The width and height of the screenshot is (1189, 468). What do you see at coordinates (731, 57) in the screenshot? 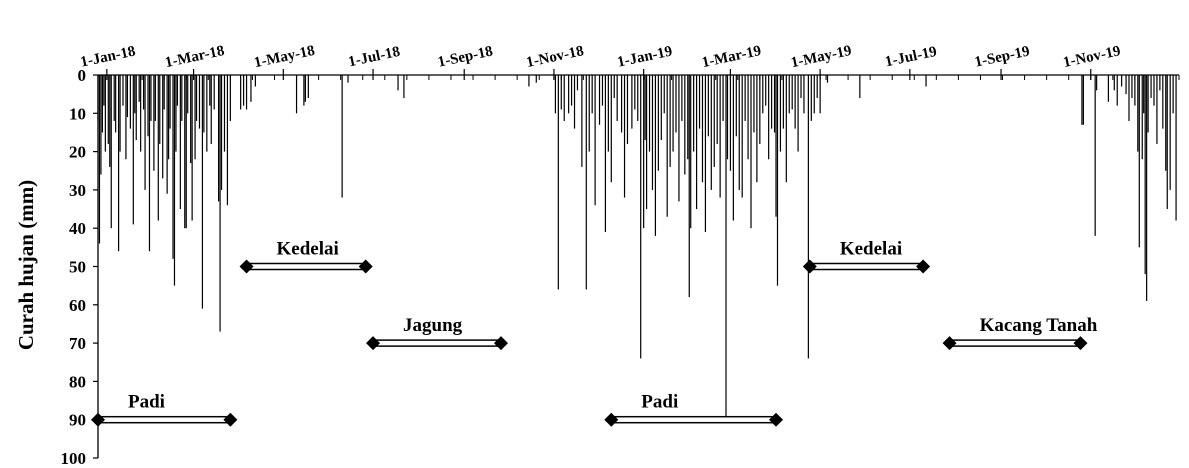
I see `x-tick-label: 1-Mar-19` at bounding box center [731, 57].